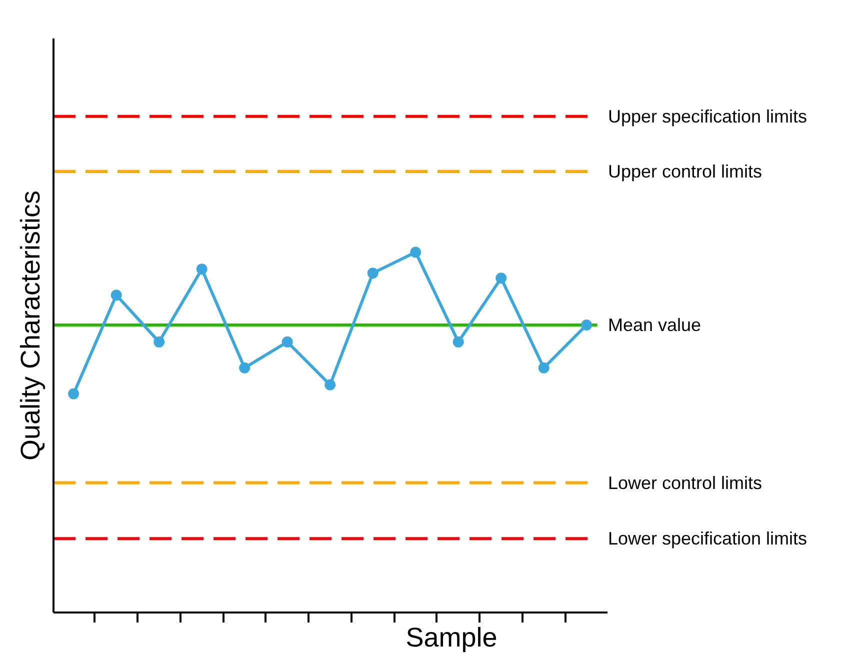 This screenshot has width=849, height=655. I want to click on ref-line-label: Upper control limits, so click(685, 172).